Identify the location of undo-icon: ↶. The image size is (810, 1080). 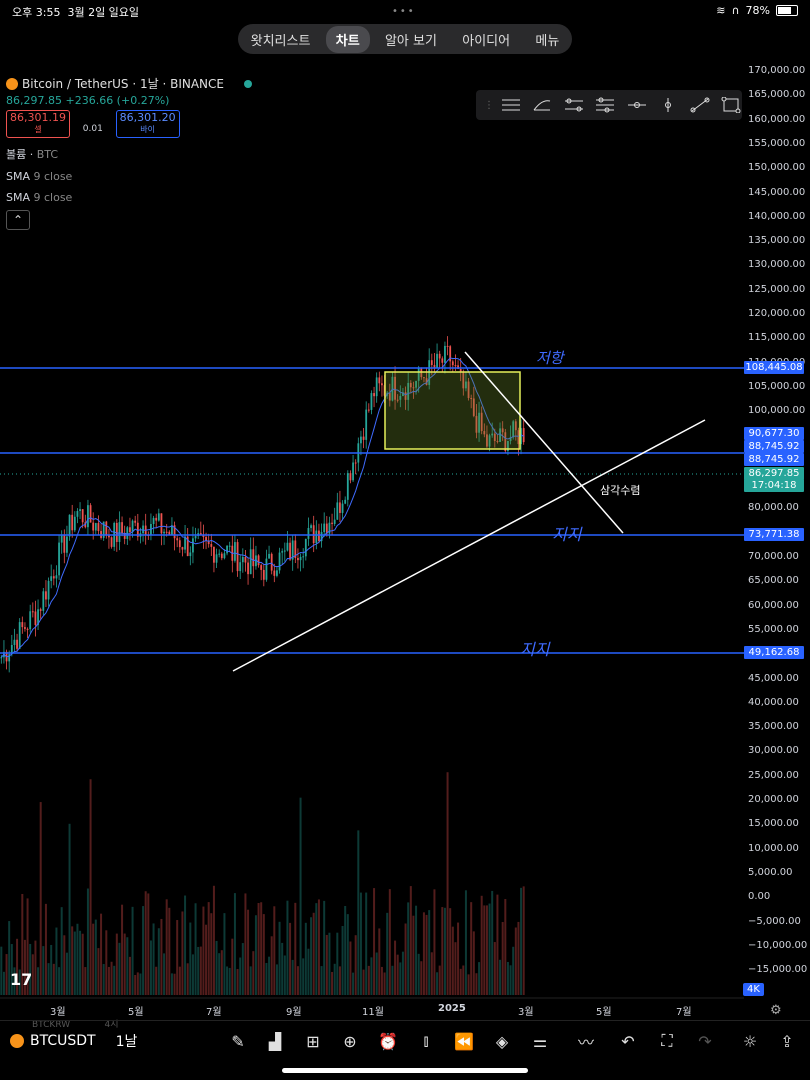
(628, 1041).